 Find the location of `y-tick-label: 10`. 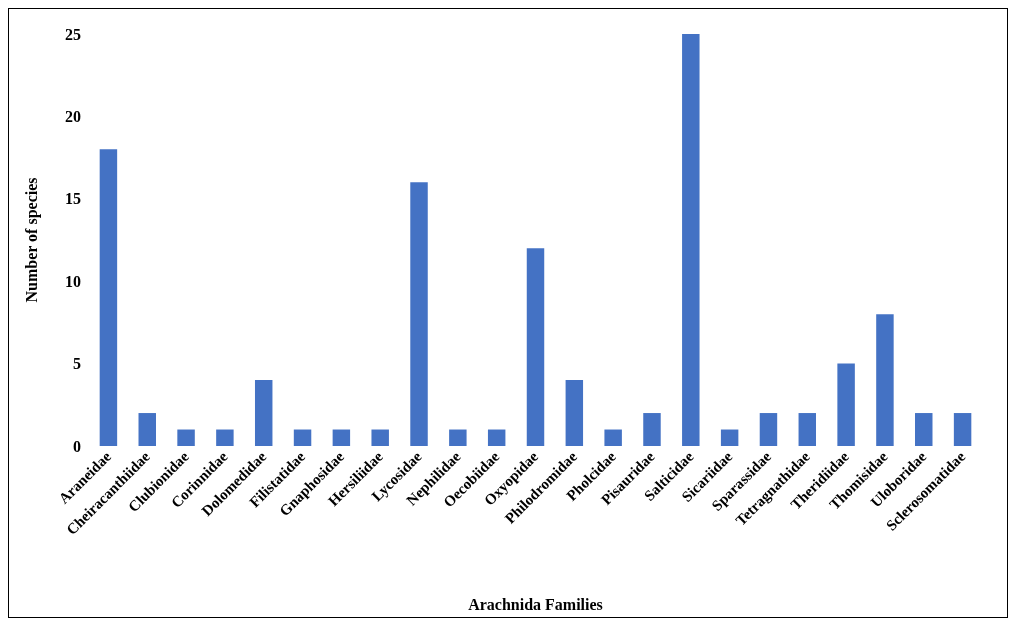

y-tick-label: 10 is located at coordinates (73, 281).